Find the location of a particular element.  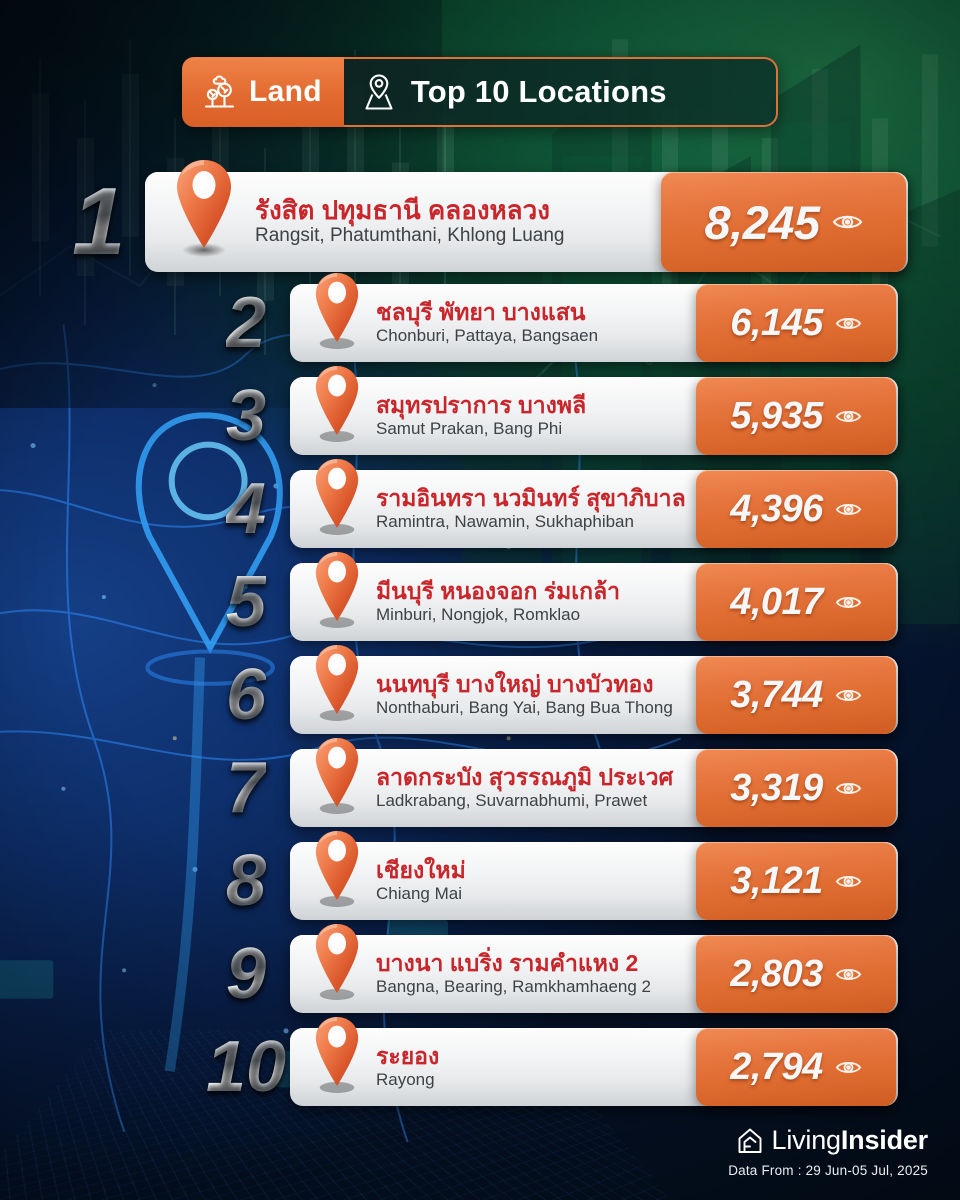

rank-number: 5 is located at coordinates (246, 602).